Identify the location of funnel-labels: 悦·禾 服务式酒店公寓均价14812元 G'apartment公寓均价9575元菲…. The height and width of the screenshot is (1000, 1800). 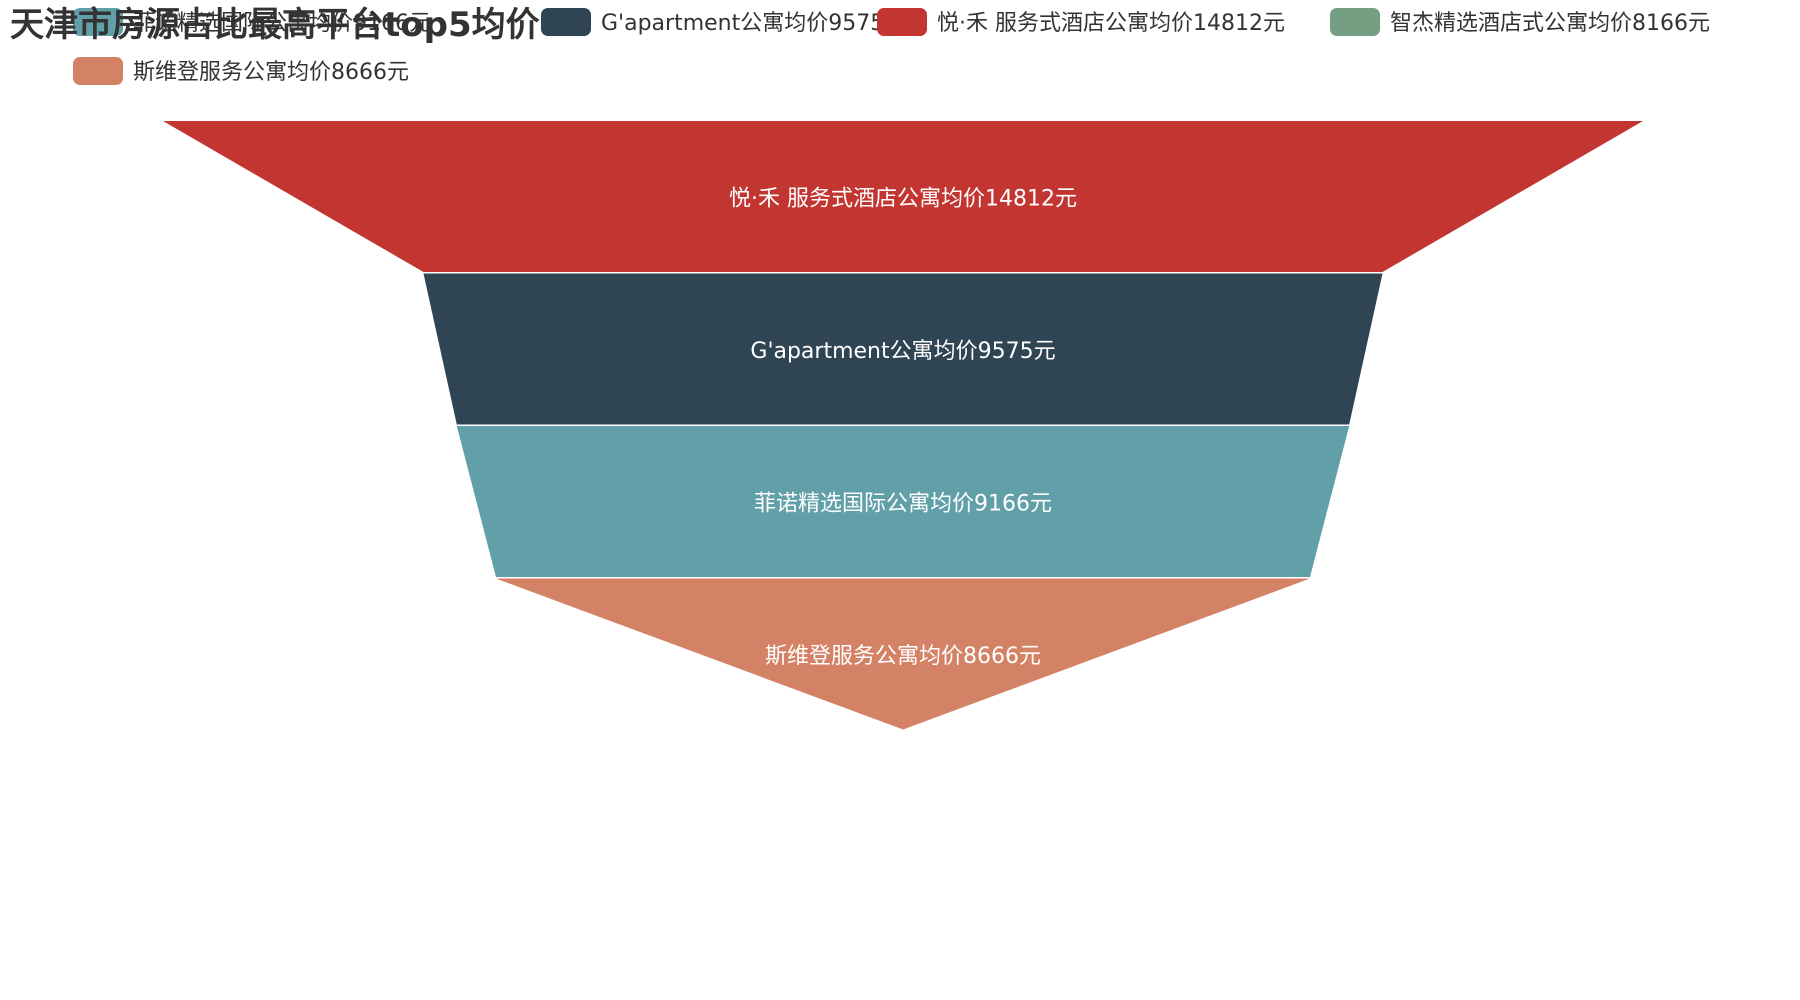
(903, 503).